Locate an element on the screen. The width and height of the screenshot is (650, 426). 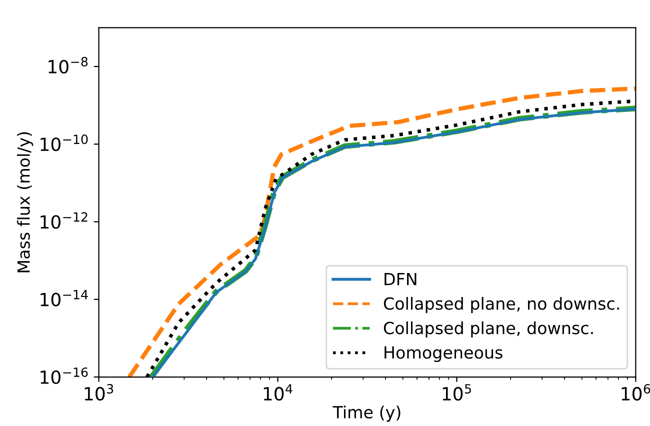
x-tick-label: 10$^{6}$ is located at coordinates (636, 392).